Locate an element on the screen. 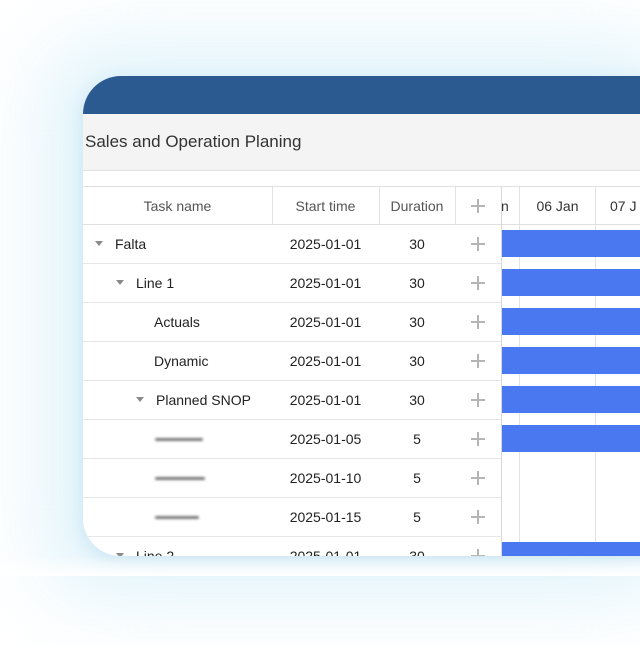  task-name: Line 1 is located at coordinates (155, 283).